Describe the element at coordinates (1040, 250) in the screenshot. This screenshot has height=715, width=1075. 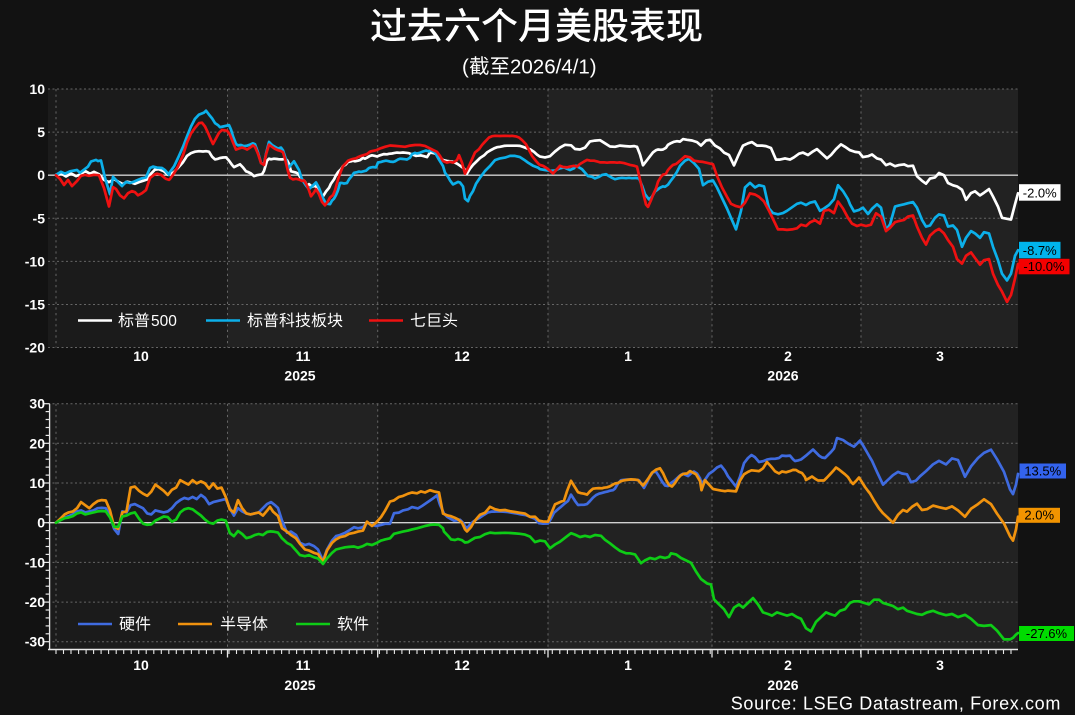
I see `svg-text: -8.7%` at that location.